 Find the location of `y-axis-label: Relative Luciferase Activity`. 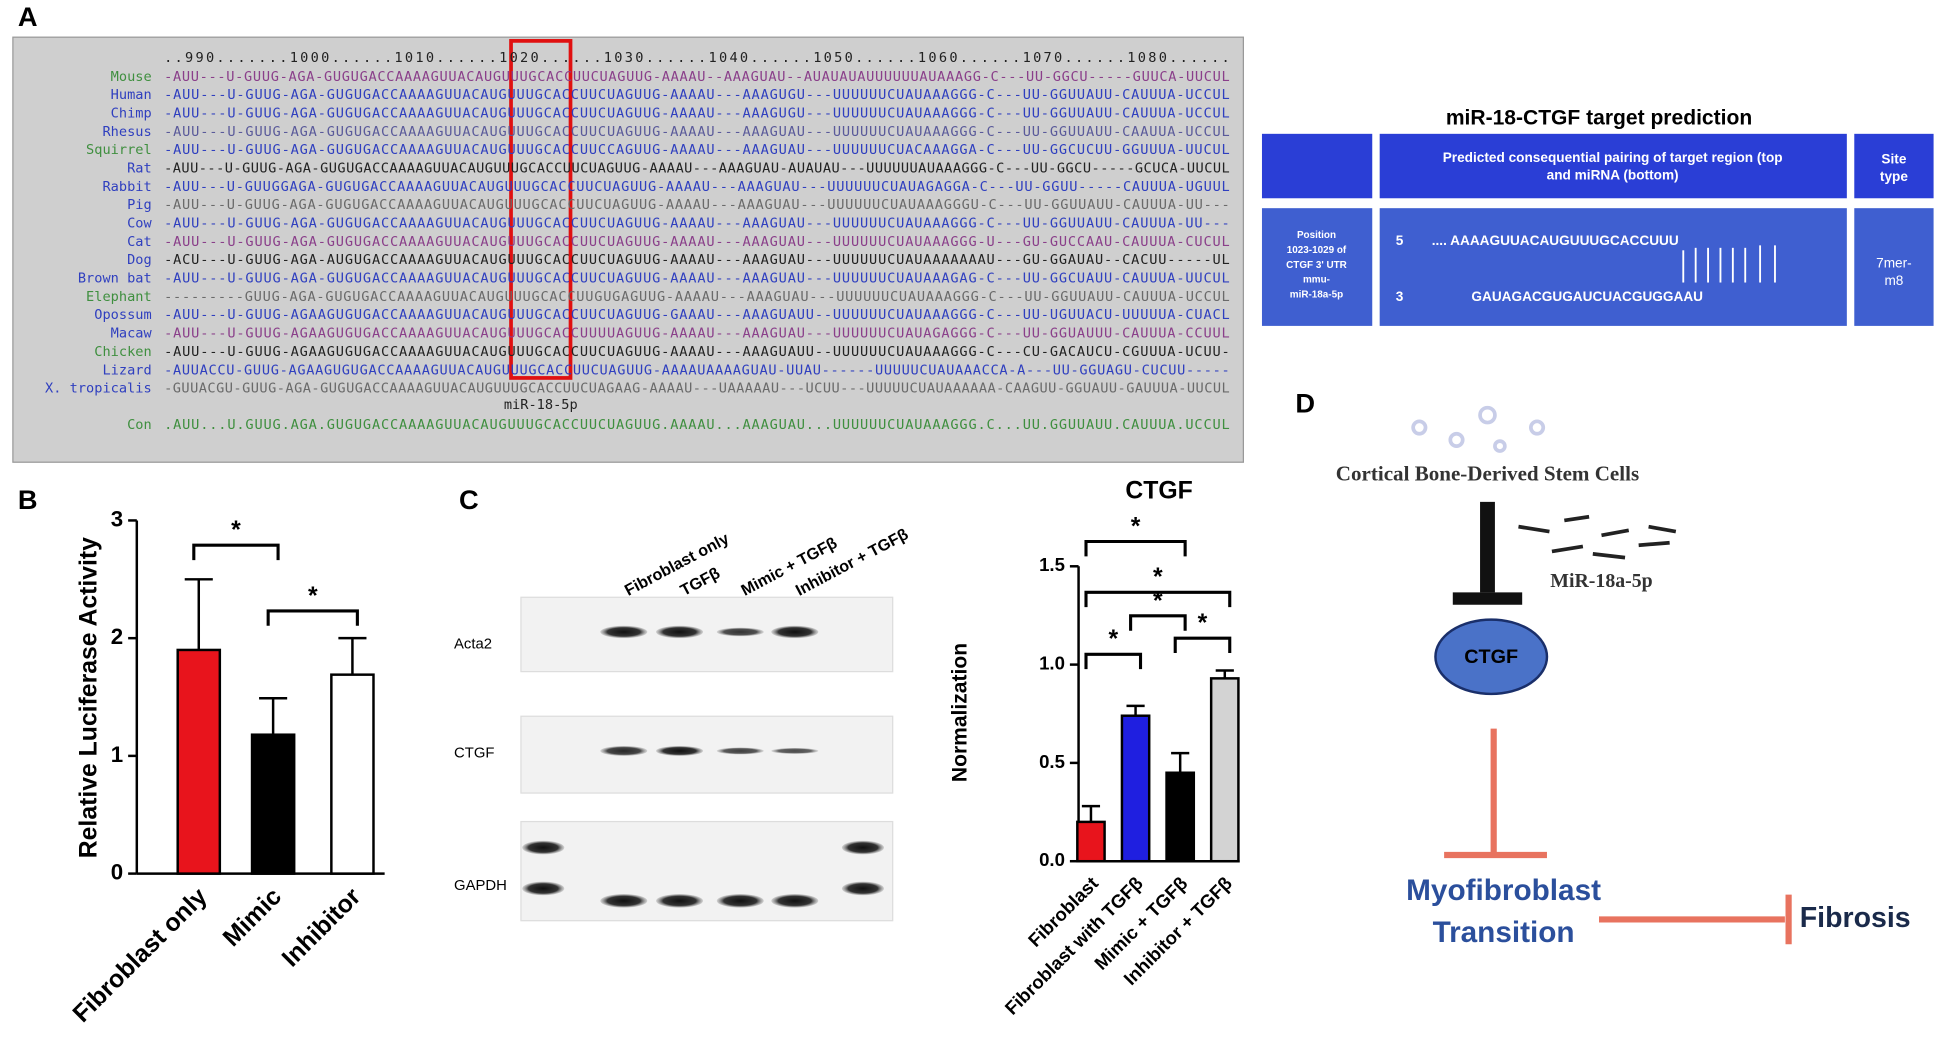

y-axis-label: Relative Luciferase Activity is located at coordinates (88, 697).